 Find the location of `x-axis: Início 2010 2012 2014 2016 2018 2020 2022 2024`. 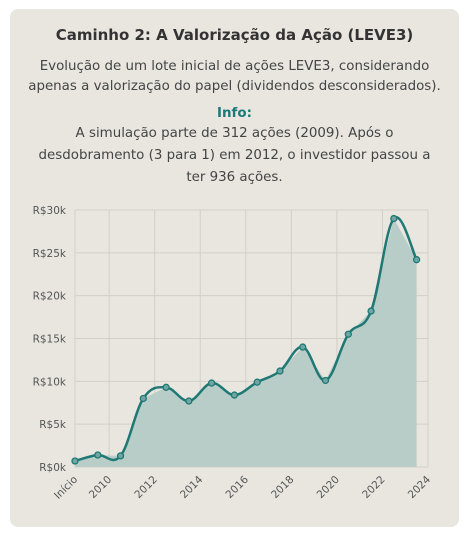

x-axis: Início 2010 2012 2014 2016 2018 2020 2022 2024 is located at coordinates (242, 487).